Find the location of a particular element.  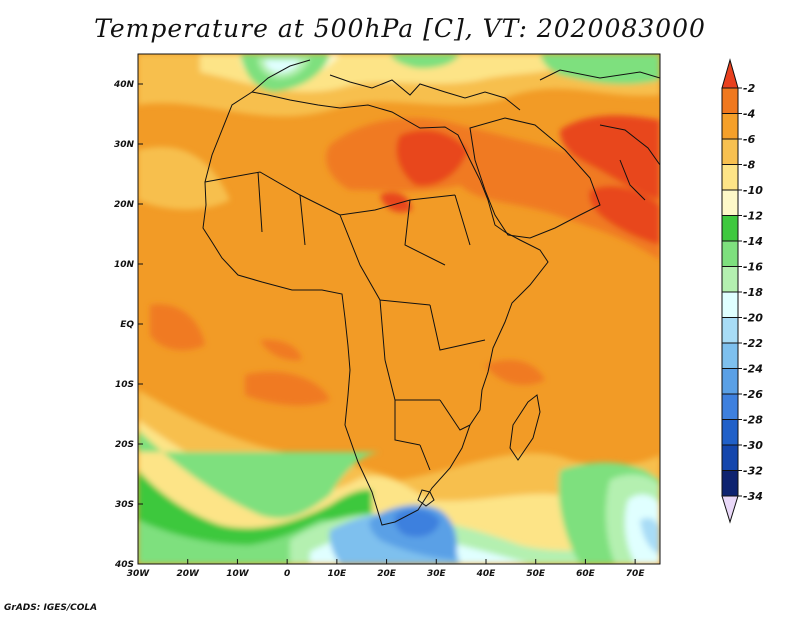

colorbar-label: -6 is located at coordinates (749, 139).